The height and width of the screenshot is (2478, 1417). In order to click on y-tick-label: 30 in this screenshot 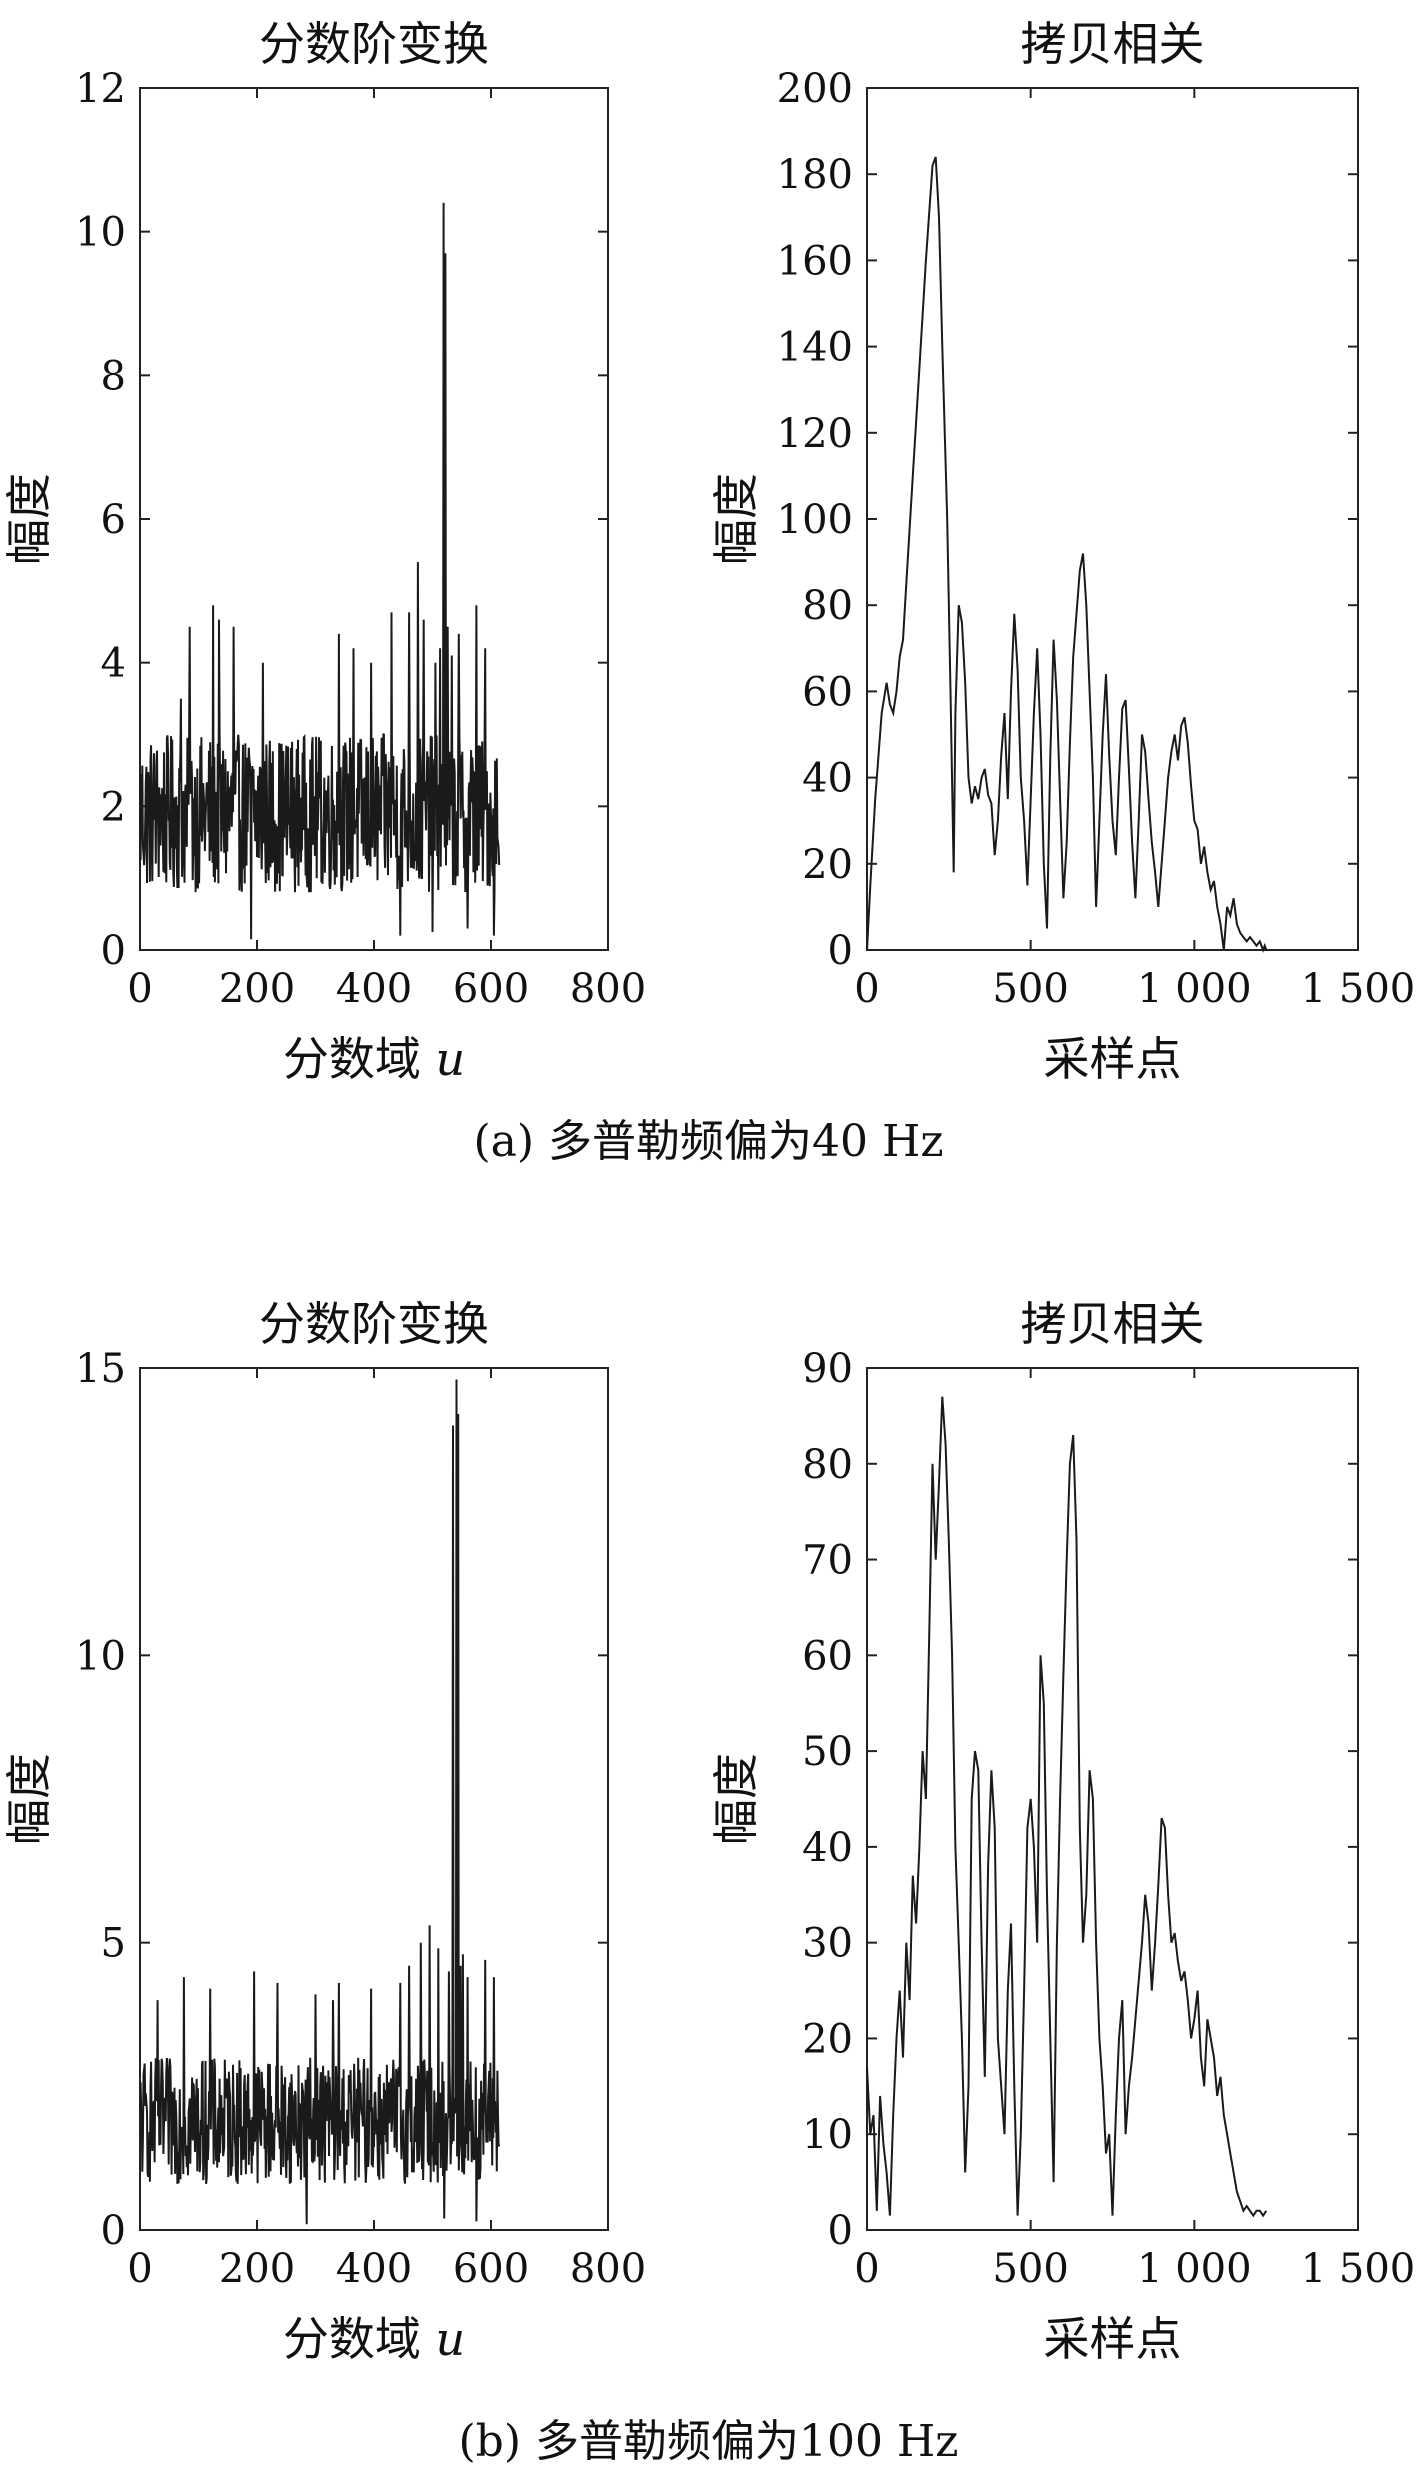, I will do `click(827, 1944)`.